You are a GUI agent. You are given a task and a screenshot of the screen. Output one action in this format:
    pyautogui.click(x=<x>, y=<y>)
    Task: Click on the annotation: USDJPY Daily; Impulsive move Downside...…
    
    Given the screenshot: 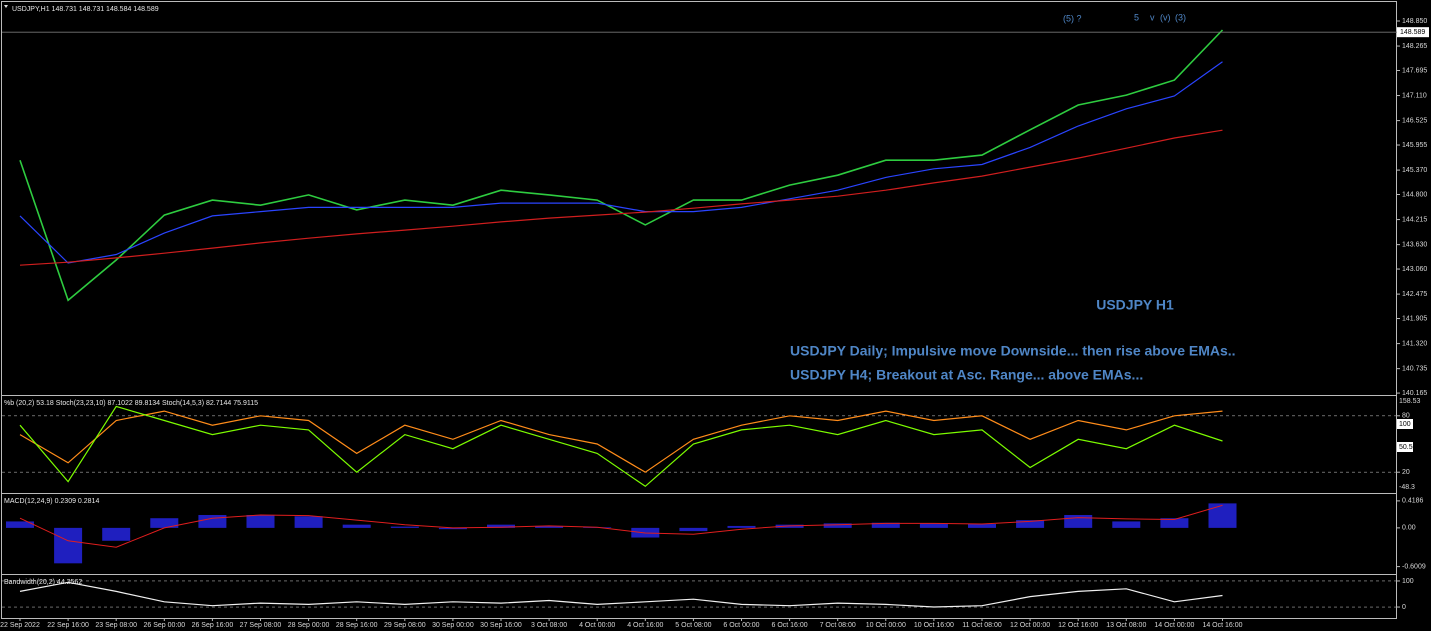 What is the action you would take?
    pyautogui.click(x=1013, y=351)
    